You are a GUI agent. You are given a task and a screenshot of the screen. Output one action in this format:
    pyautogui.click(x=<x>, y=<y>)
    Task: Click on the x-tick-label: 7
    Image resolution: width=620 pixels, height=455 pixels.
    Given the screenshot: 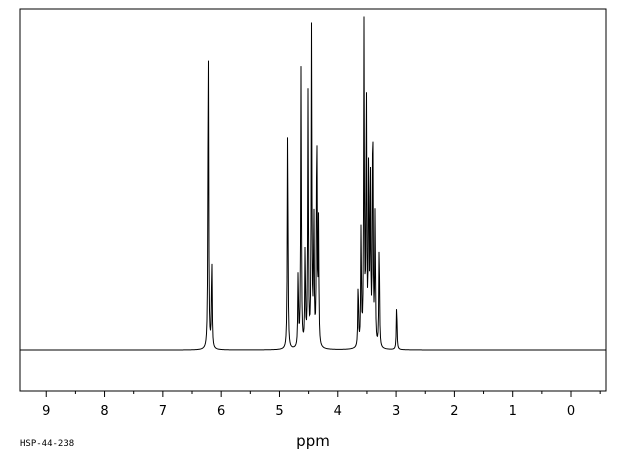 What is the action you would take?
    pyautogui.click(x=163, y=411)
    